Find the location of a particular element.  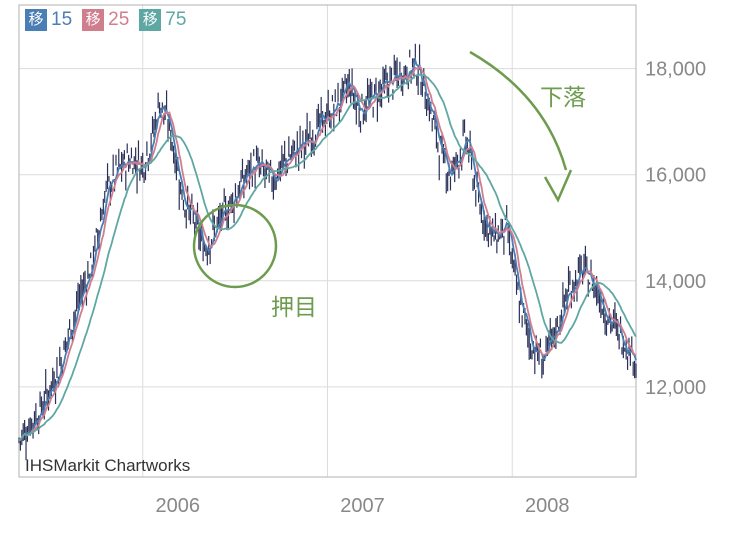

pullback-annotation: 押目 is located at coordinates (294, 307).